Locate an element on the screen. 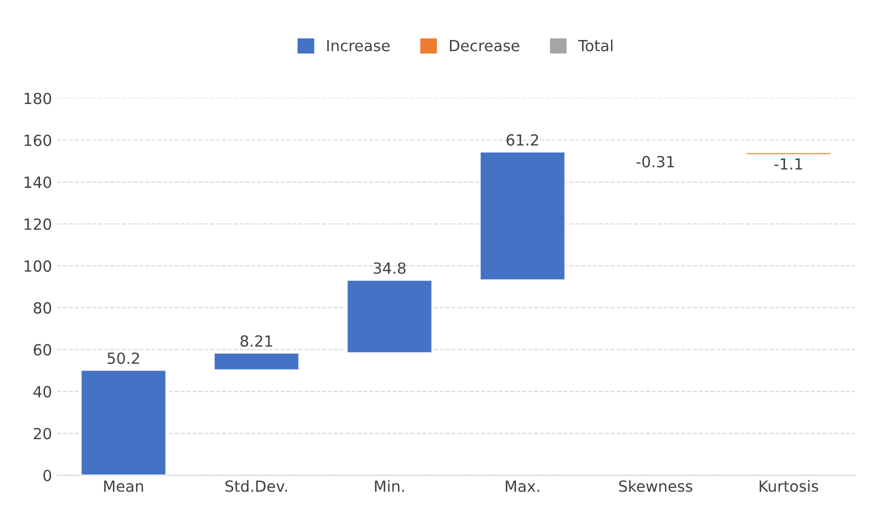  y-tick-label: 140 is located at coordinates (38, 182).